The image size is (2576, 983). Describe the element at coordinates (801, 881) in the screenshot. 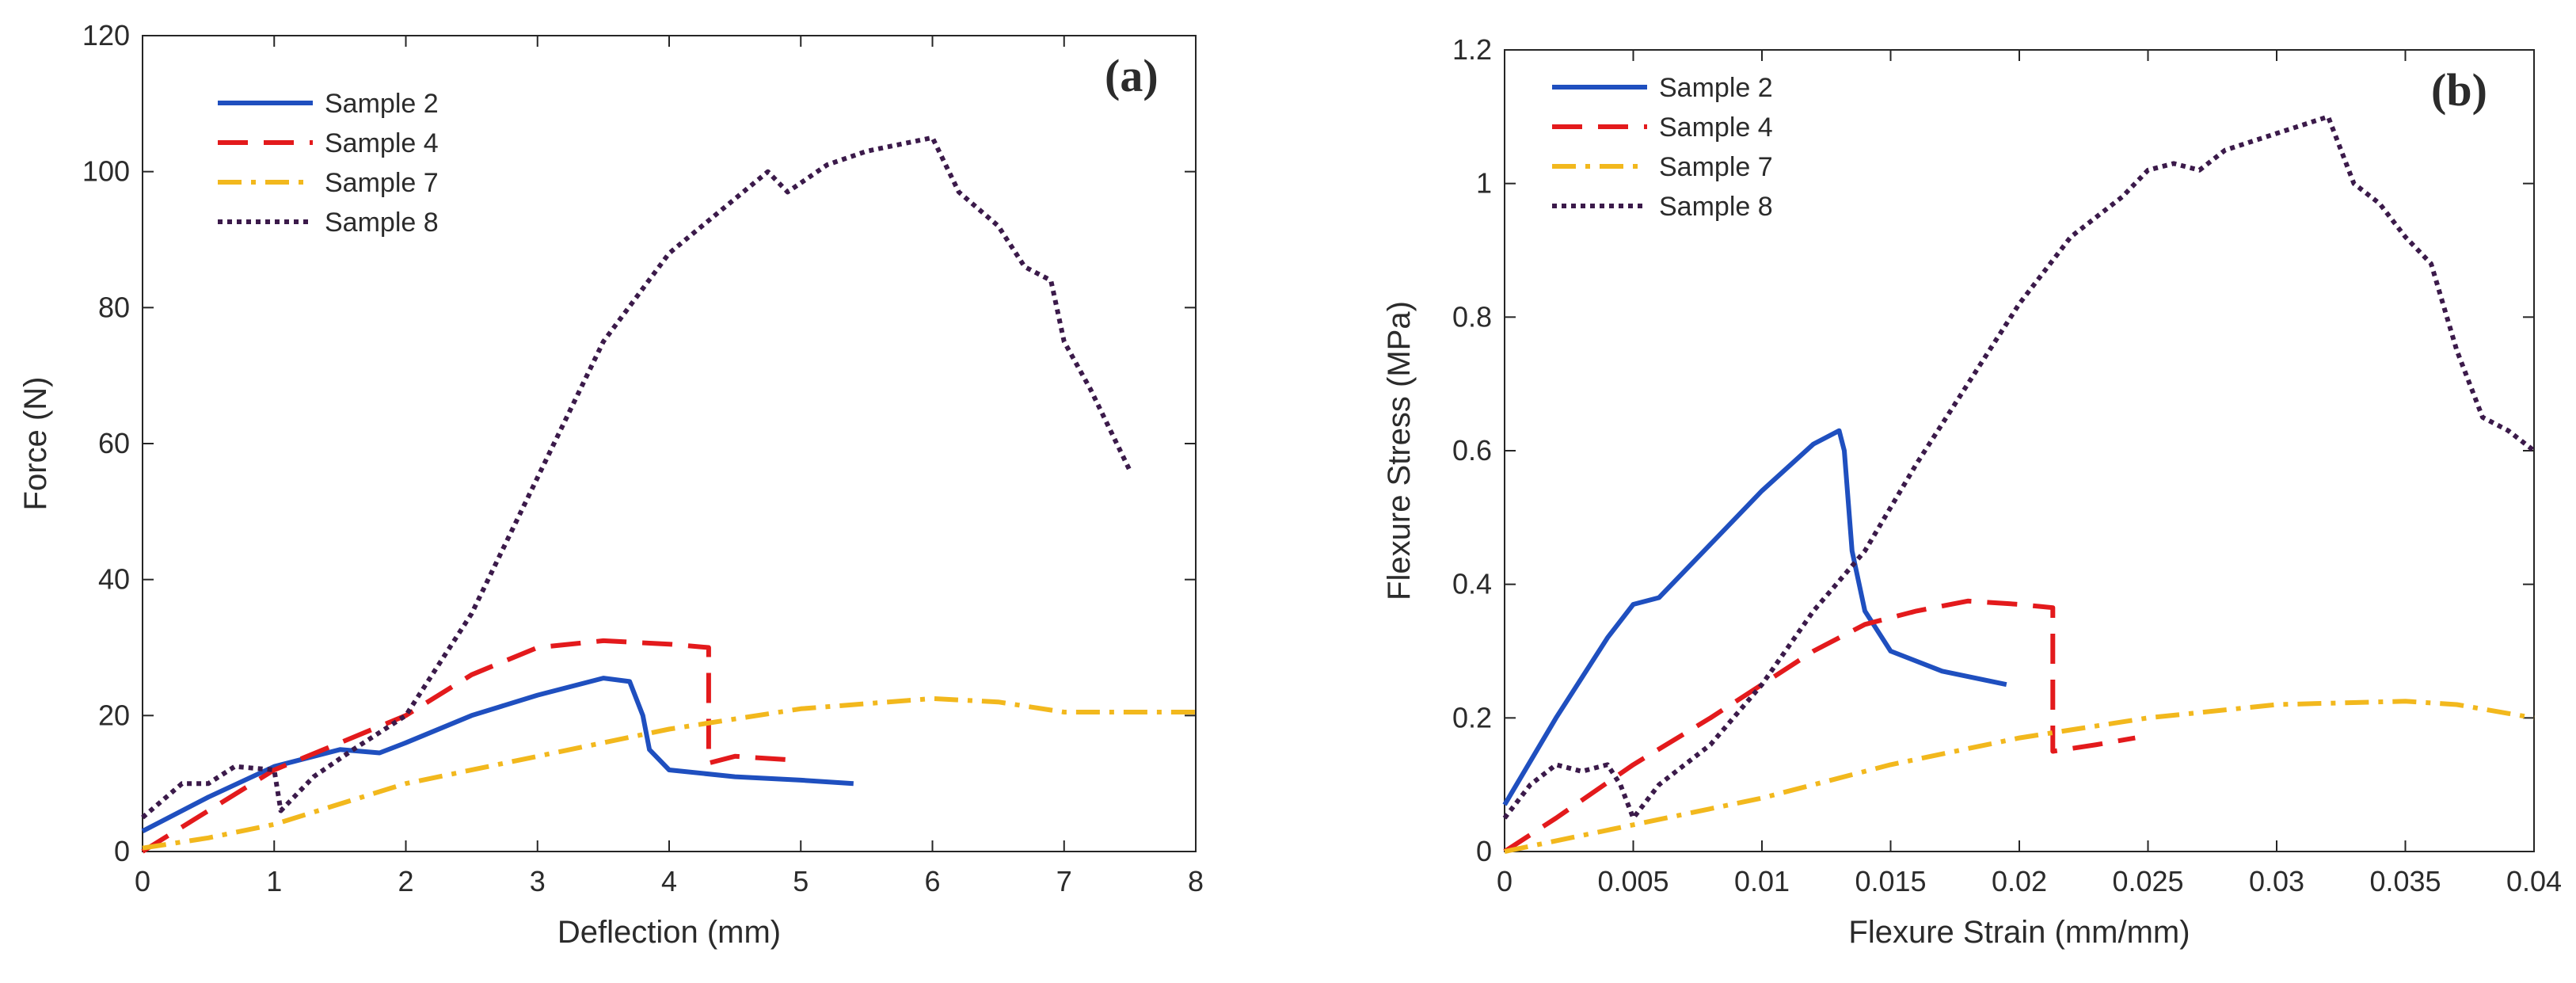

I see `x-tick-label: 5` at that location.